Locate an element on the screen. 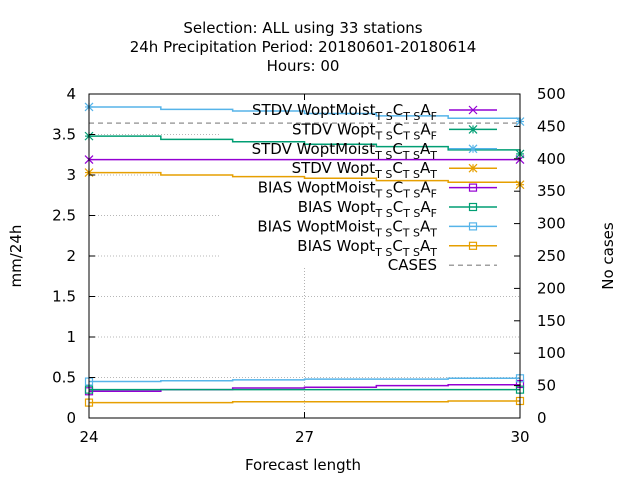 The image size is (640, 480). y2-tick-label: 0 is located at coordinates (542, 418).